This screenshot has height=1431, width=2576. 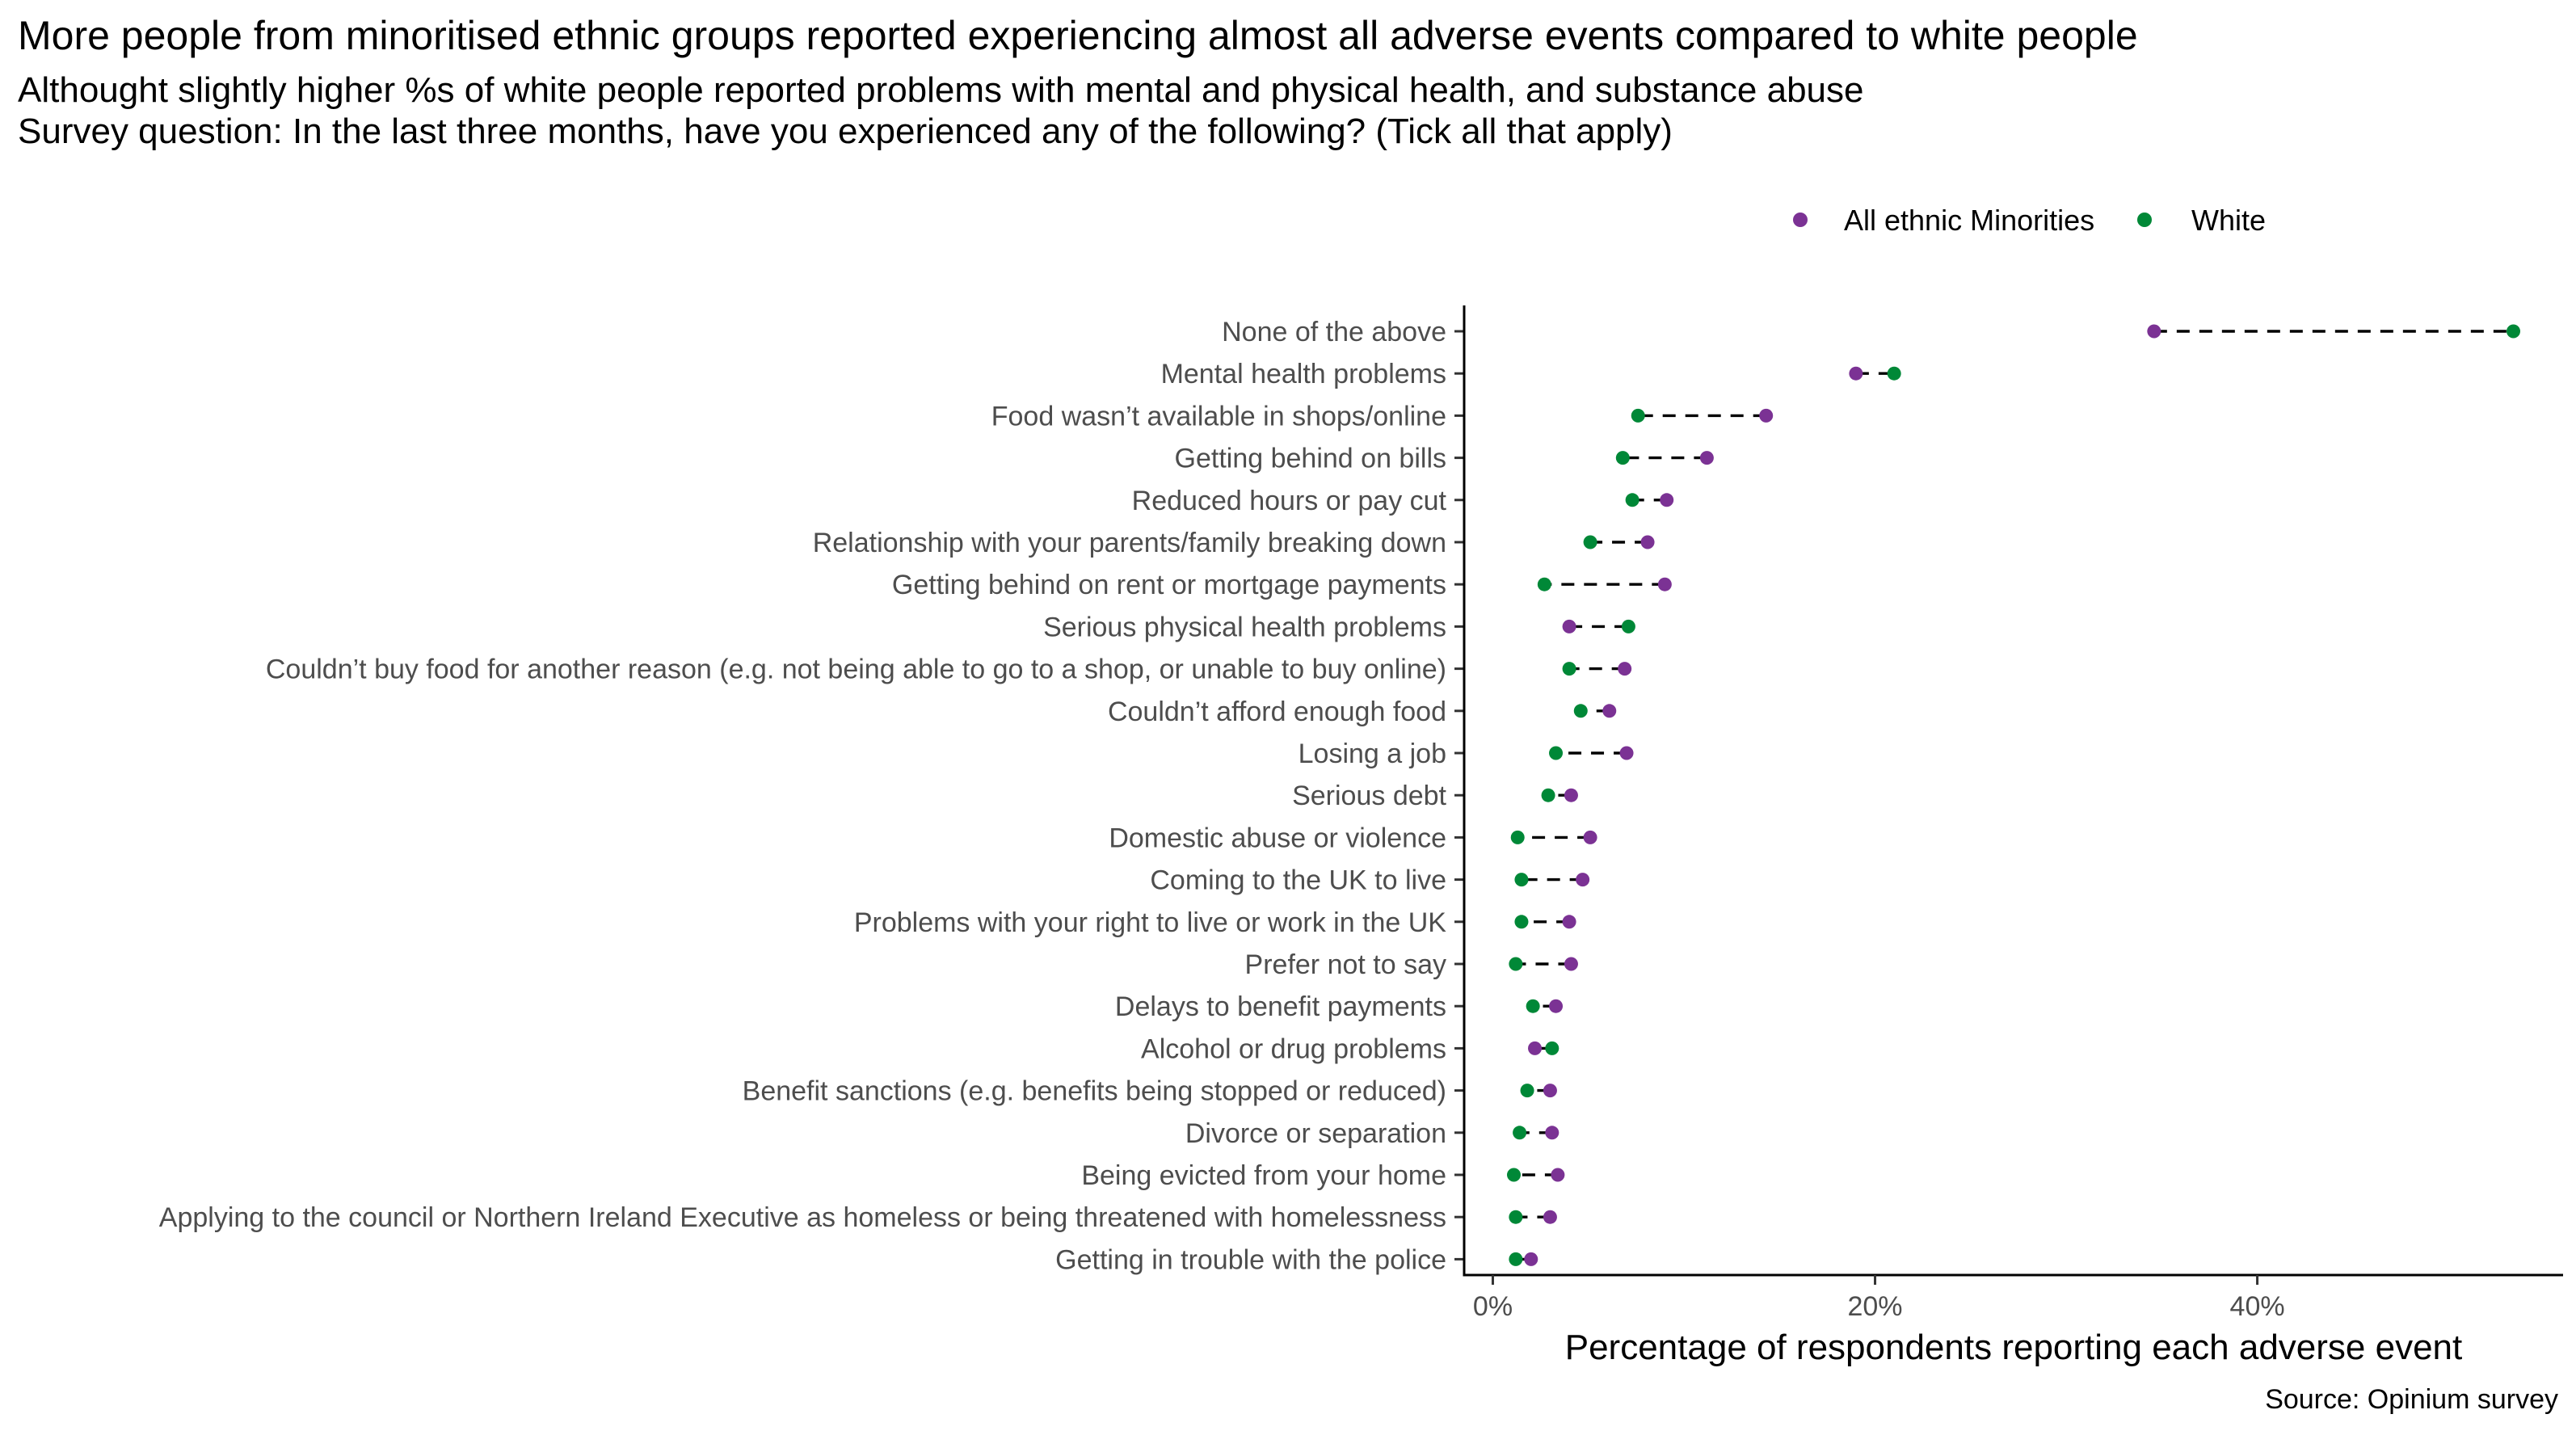 I want to click on legend: All ethnic Minorities White, so click(x=2029, y=220).